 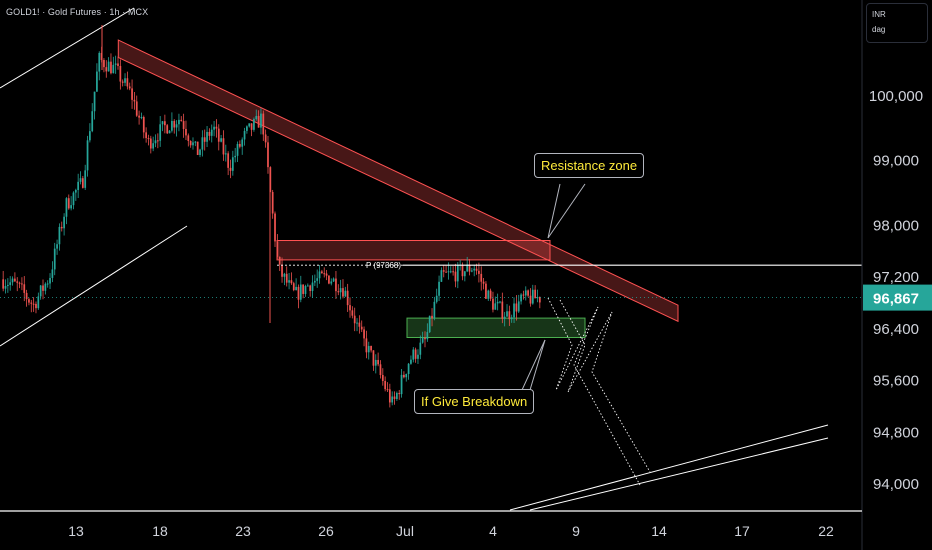 I want to click on breakdown-callout-pointer, so click(x=537, y=365).